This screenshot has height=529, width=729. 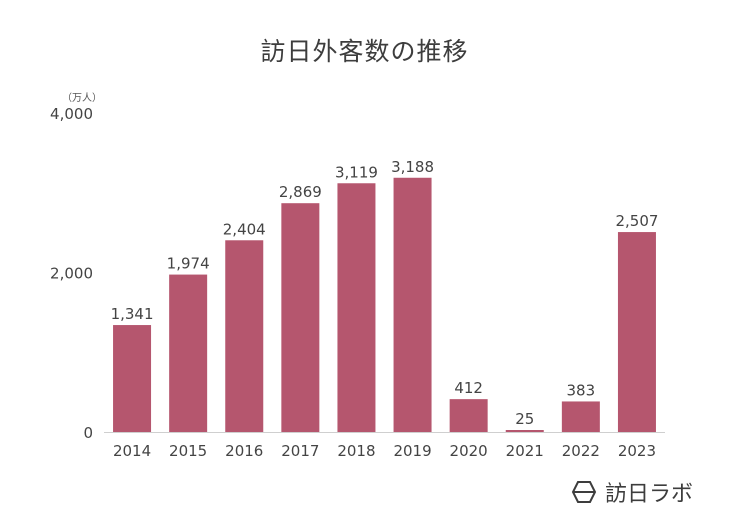 What do you see at coordinates (468, 415) in the screenshot?
I see `bar-2020` at bounding box center [468, 415].